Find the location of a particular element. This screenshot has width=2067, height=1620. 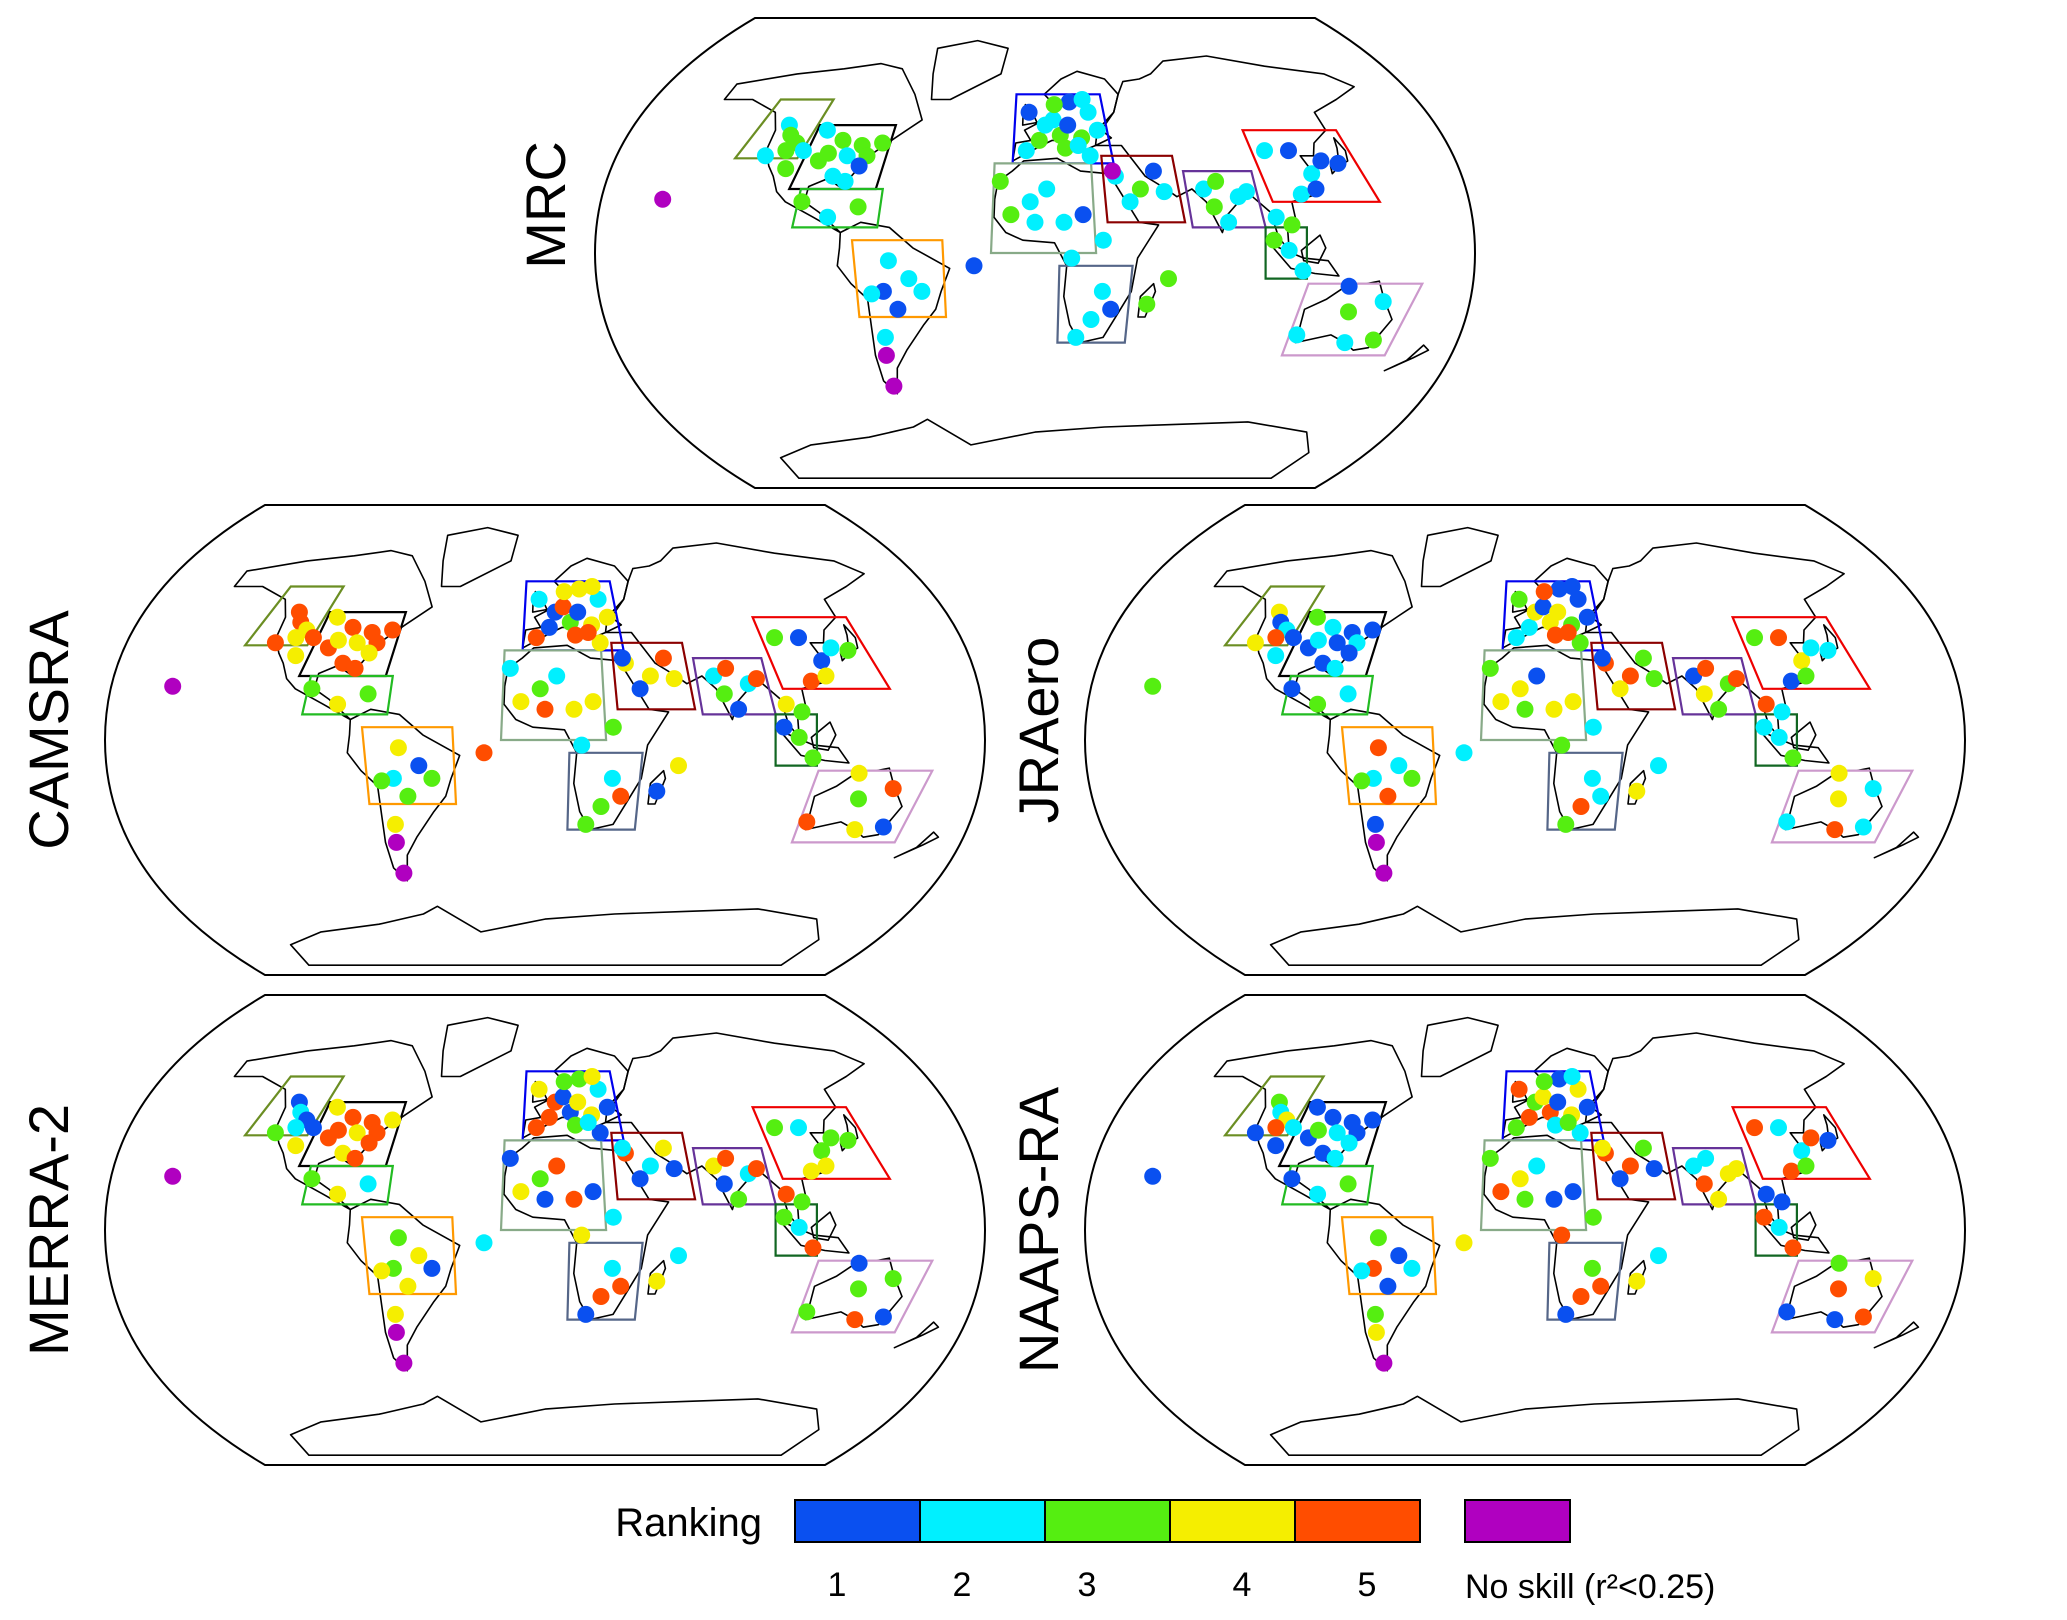

region-box-east-asia is located at coordinates (1801, 1143).